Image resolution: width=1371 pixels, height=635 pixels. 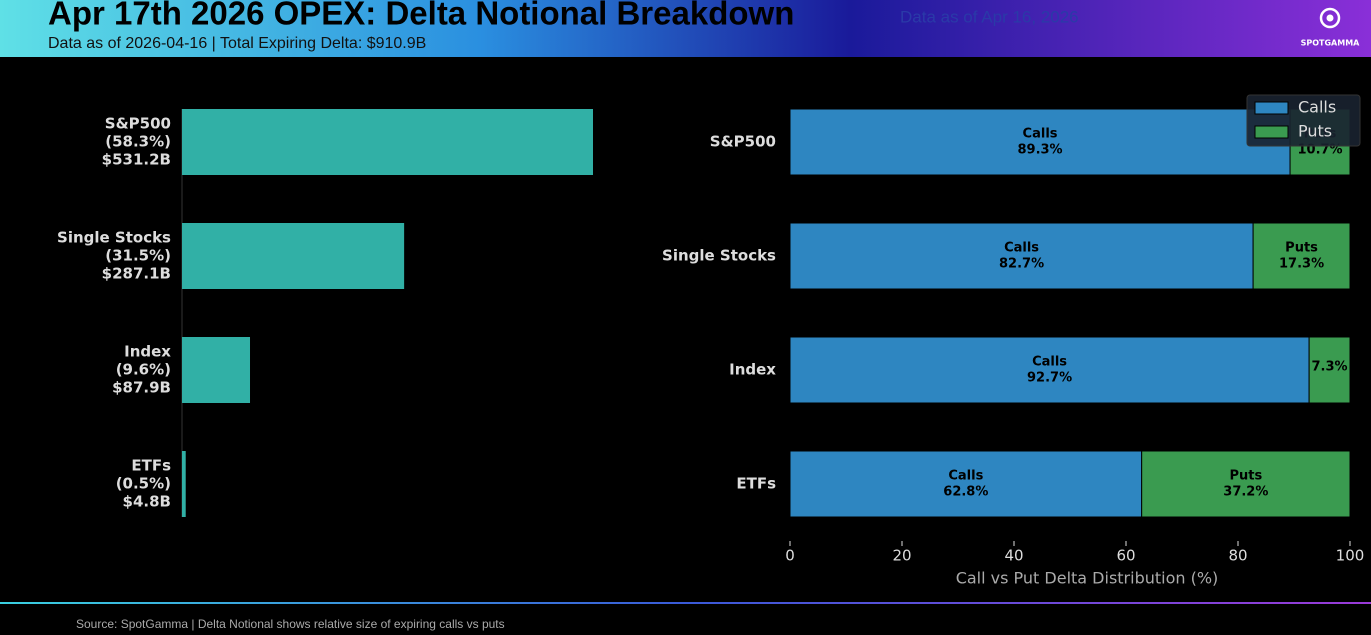 What do you see at coordinates (143, 484) in the screenshot?
I see `share-label: (0.5%)` at bounding box center [143, 484].